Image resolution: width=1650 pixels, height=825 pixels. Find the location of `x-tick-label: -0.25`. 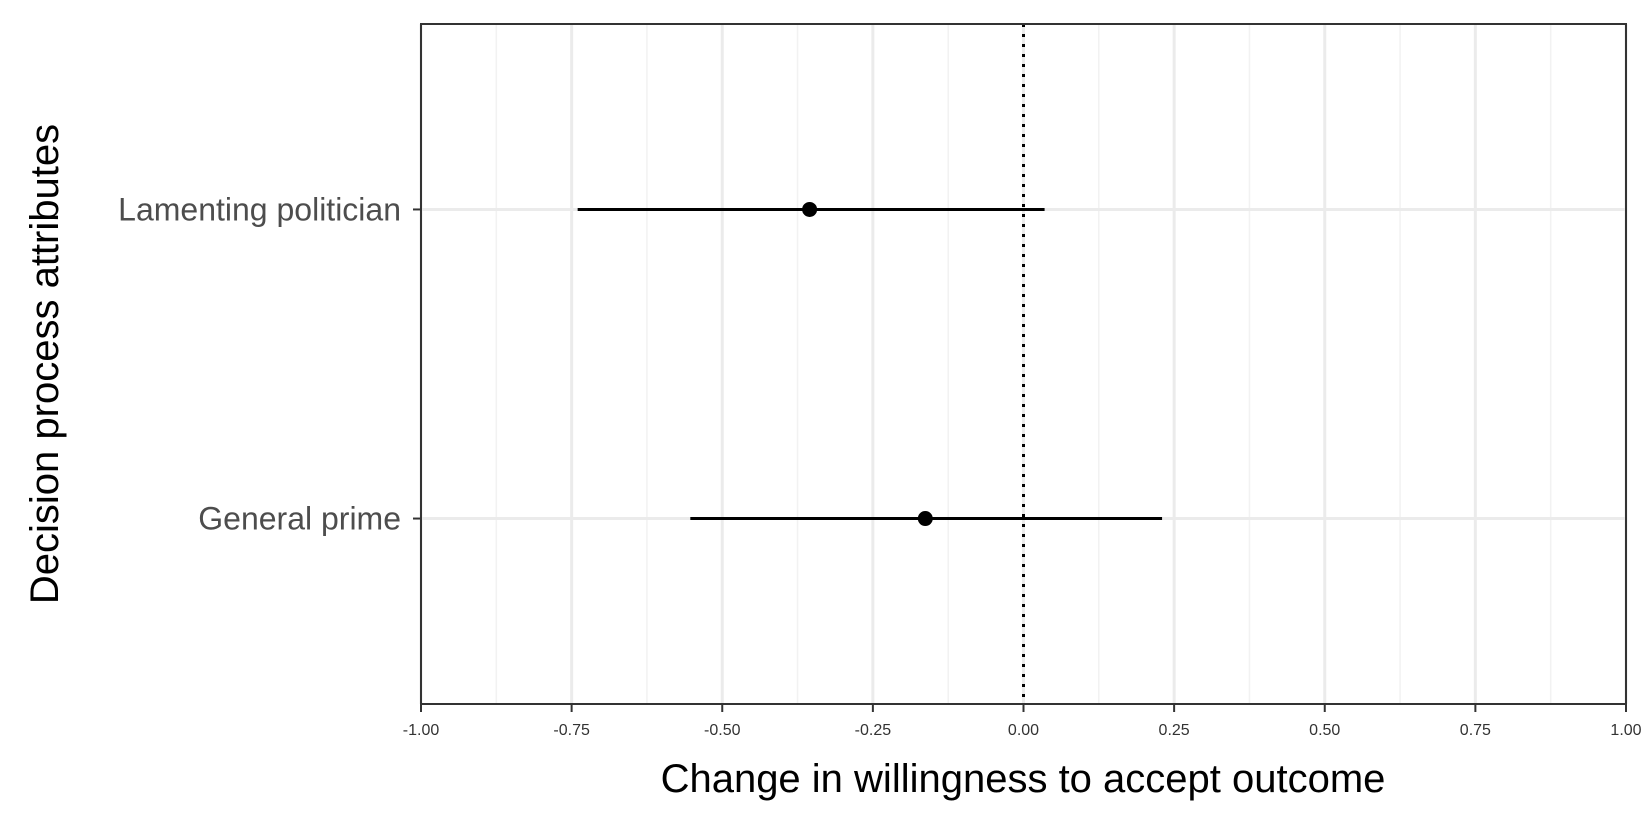

x-tick-label: -0.25 is located at coordinates (873, 730).